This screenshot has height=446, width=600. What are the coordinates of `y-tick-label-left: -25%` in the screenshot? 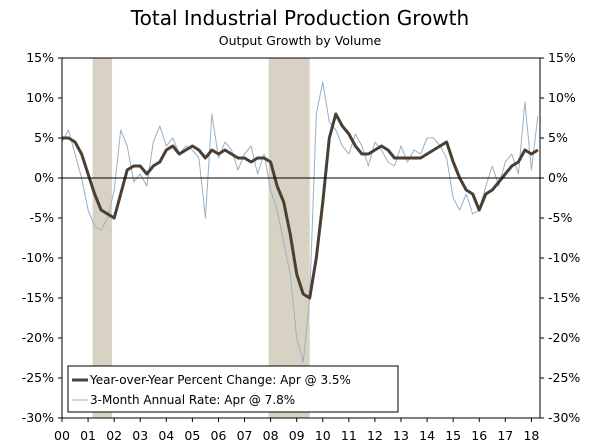 It's located at (38, 377).